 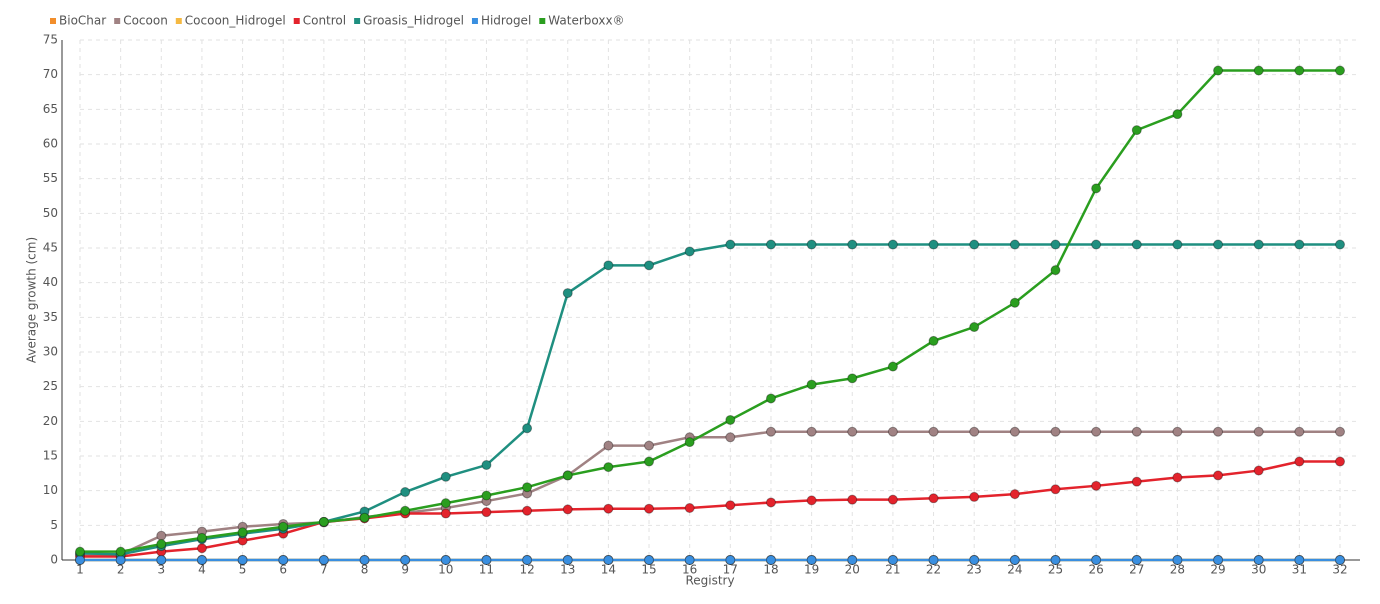 I want to click on x-tick-label: 3, so click(x=161, y=570).